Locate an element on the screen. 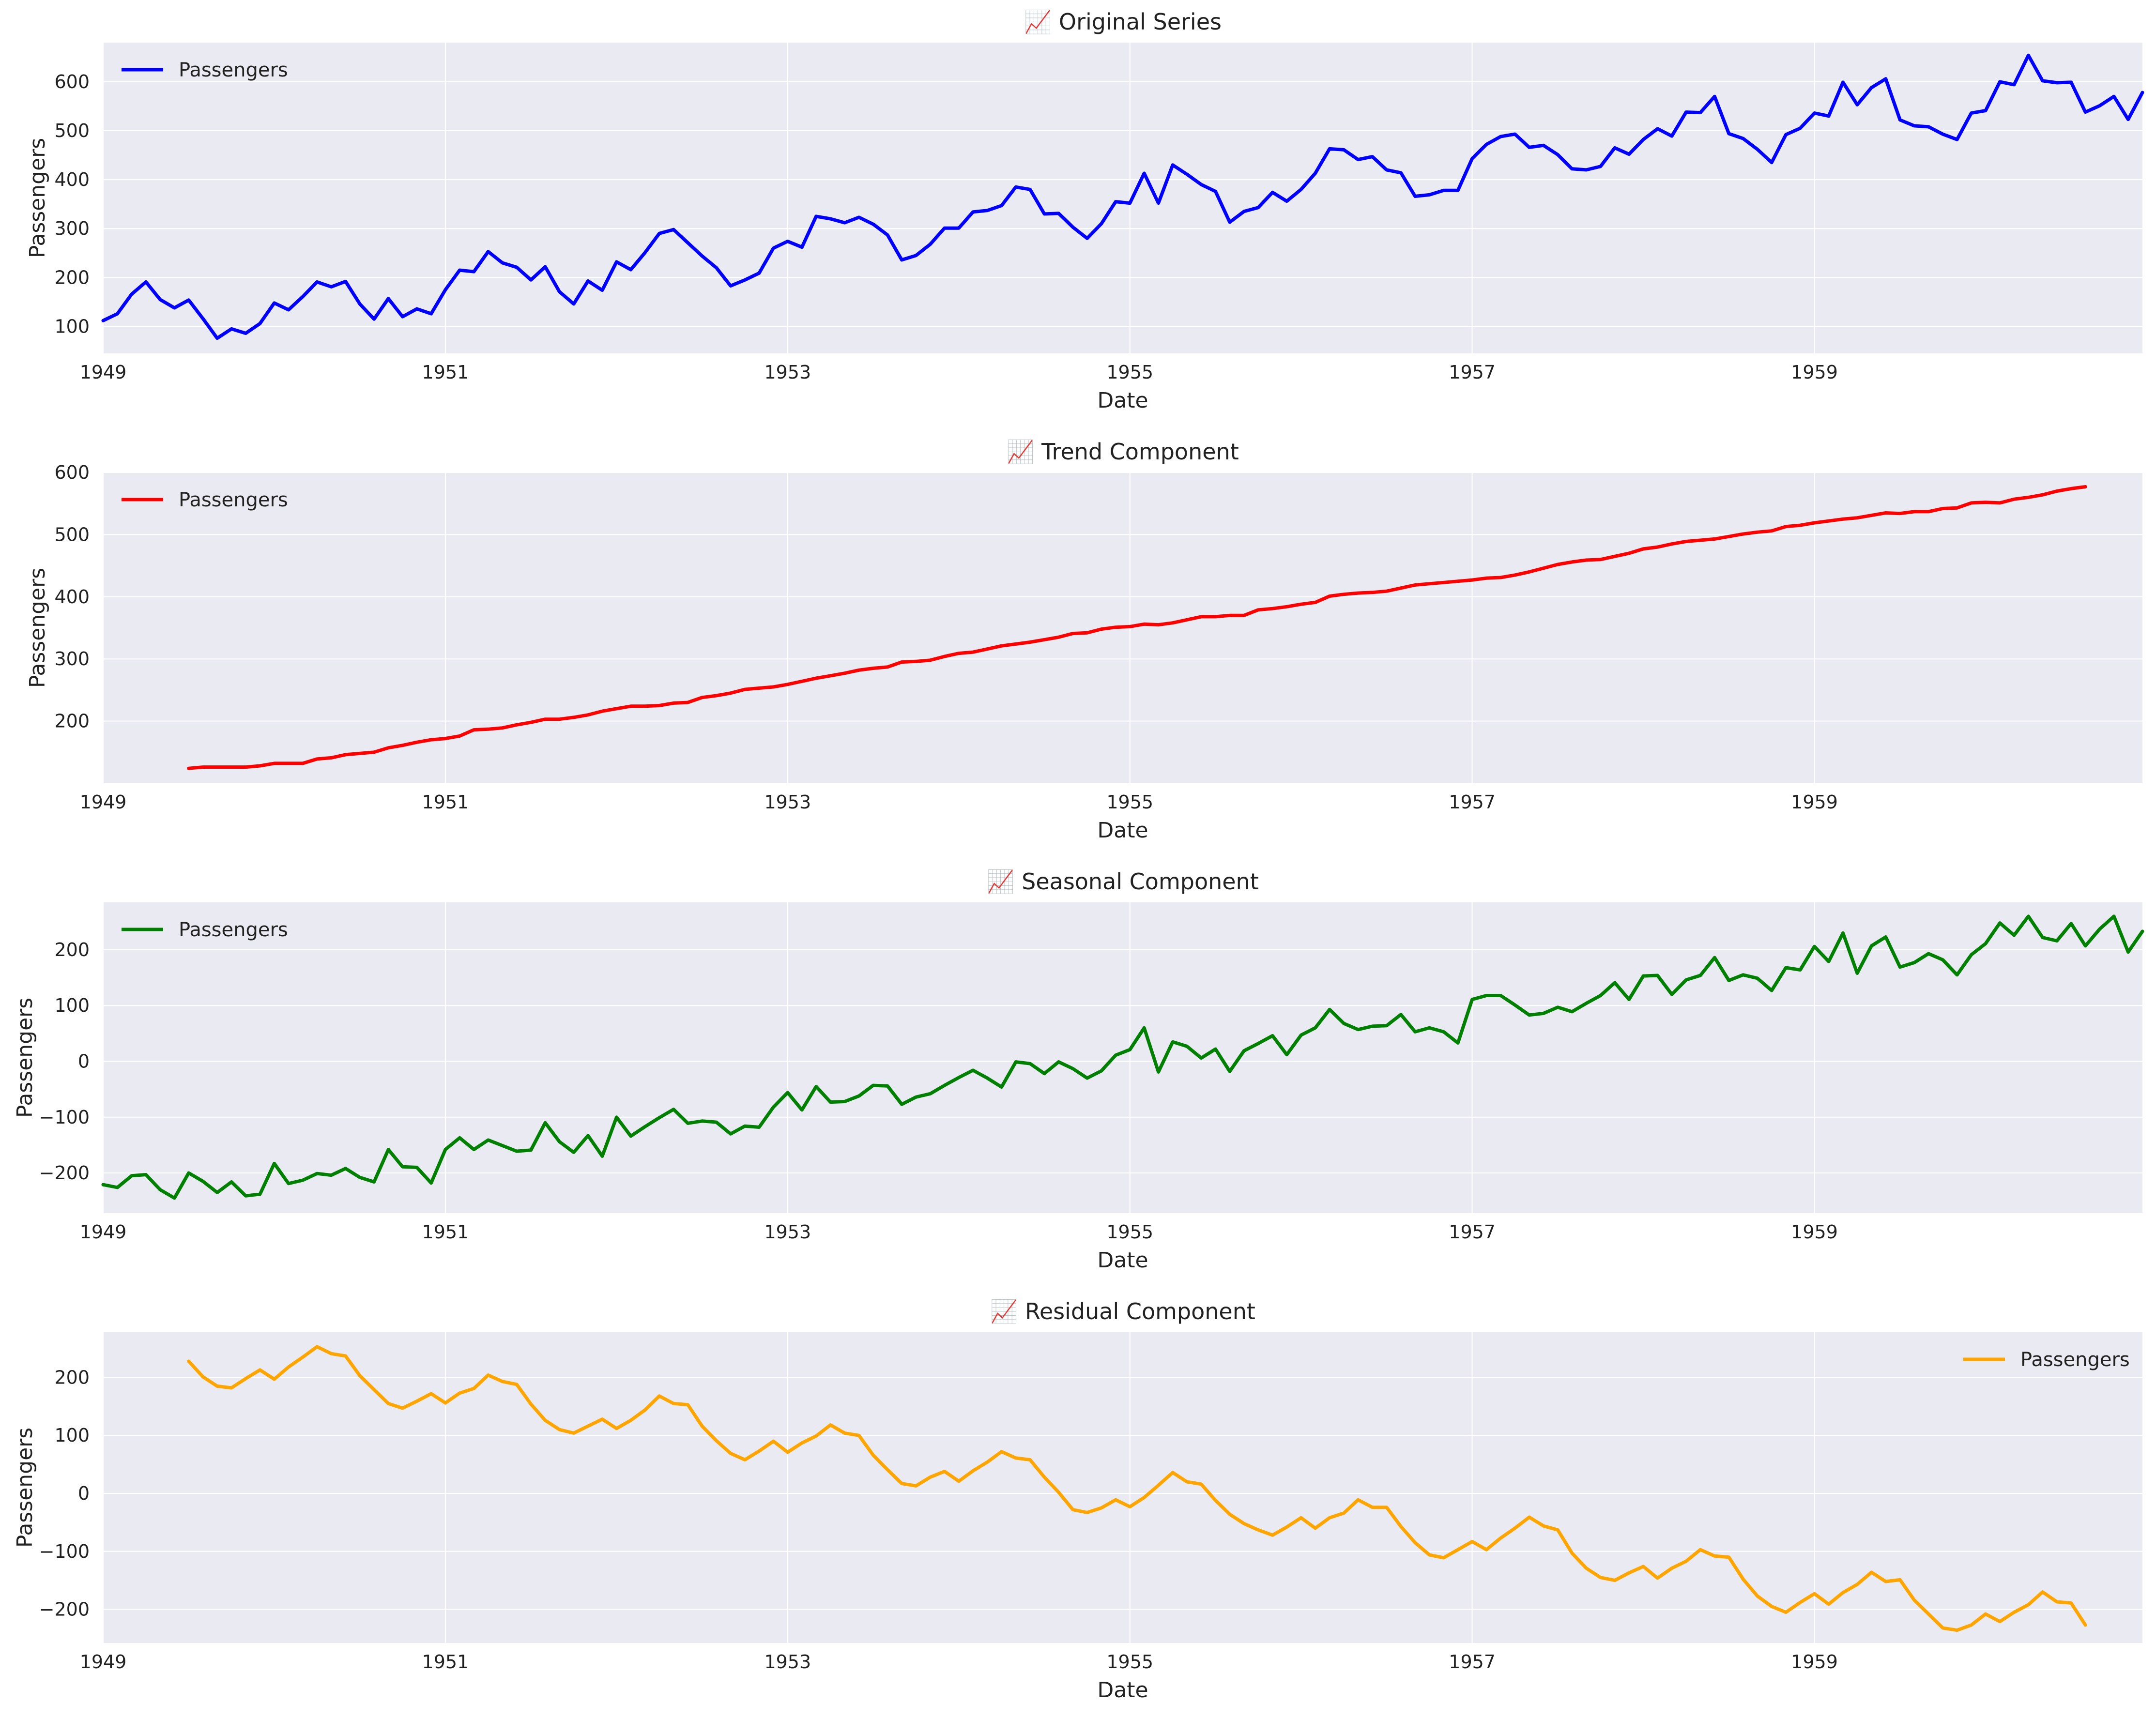  panel-2-legend: Passengers is located at coordinates (205, 500).